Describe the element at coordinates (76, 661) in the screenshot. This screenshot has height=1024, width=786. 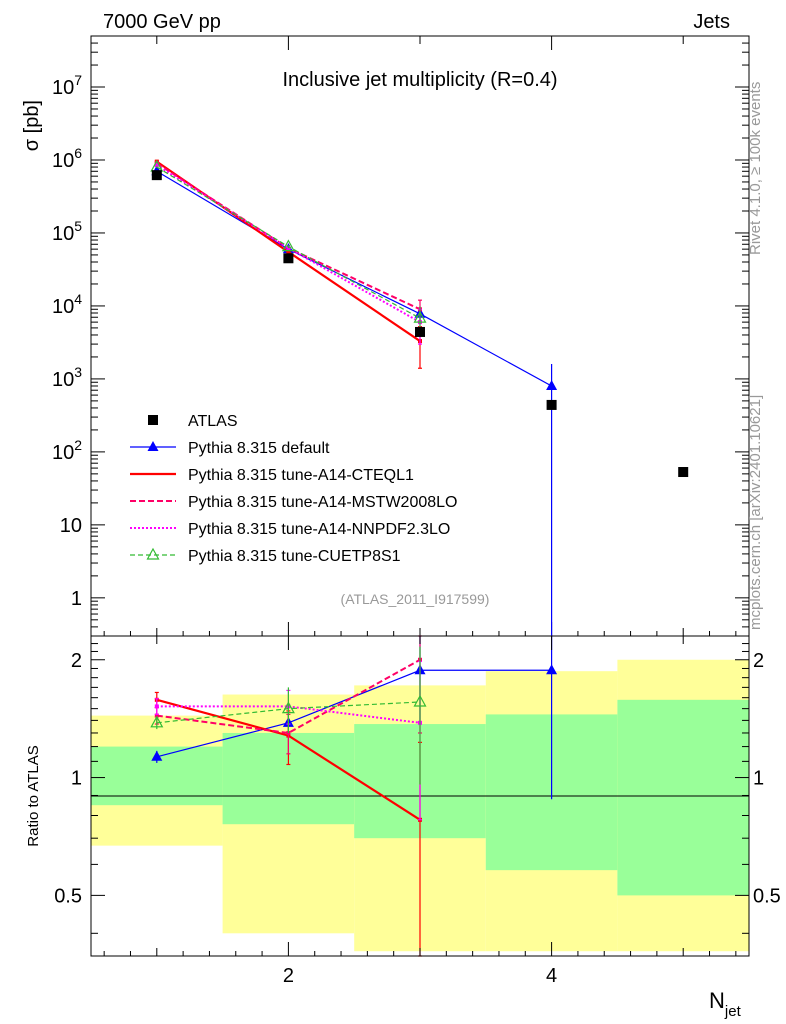
I see `ratio-ytick-label-left: 2` at that location.